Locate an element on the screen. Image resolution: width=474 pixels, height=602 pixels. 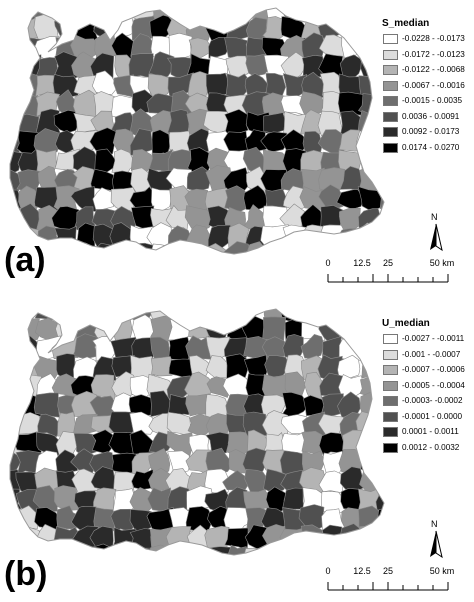
legend-title-b: U_median is located at coordinates (406, 323).